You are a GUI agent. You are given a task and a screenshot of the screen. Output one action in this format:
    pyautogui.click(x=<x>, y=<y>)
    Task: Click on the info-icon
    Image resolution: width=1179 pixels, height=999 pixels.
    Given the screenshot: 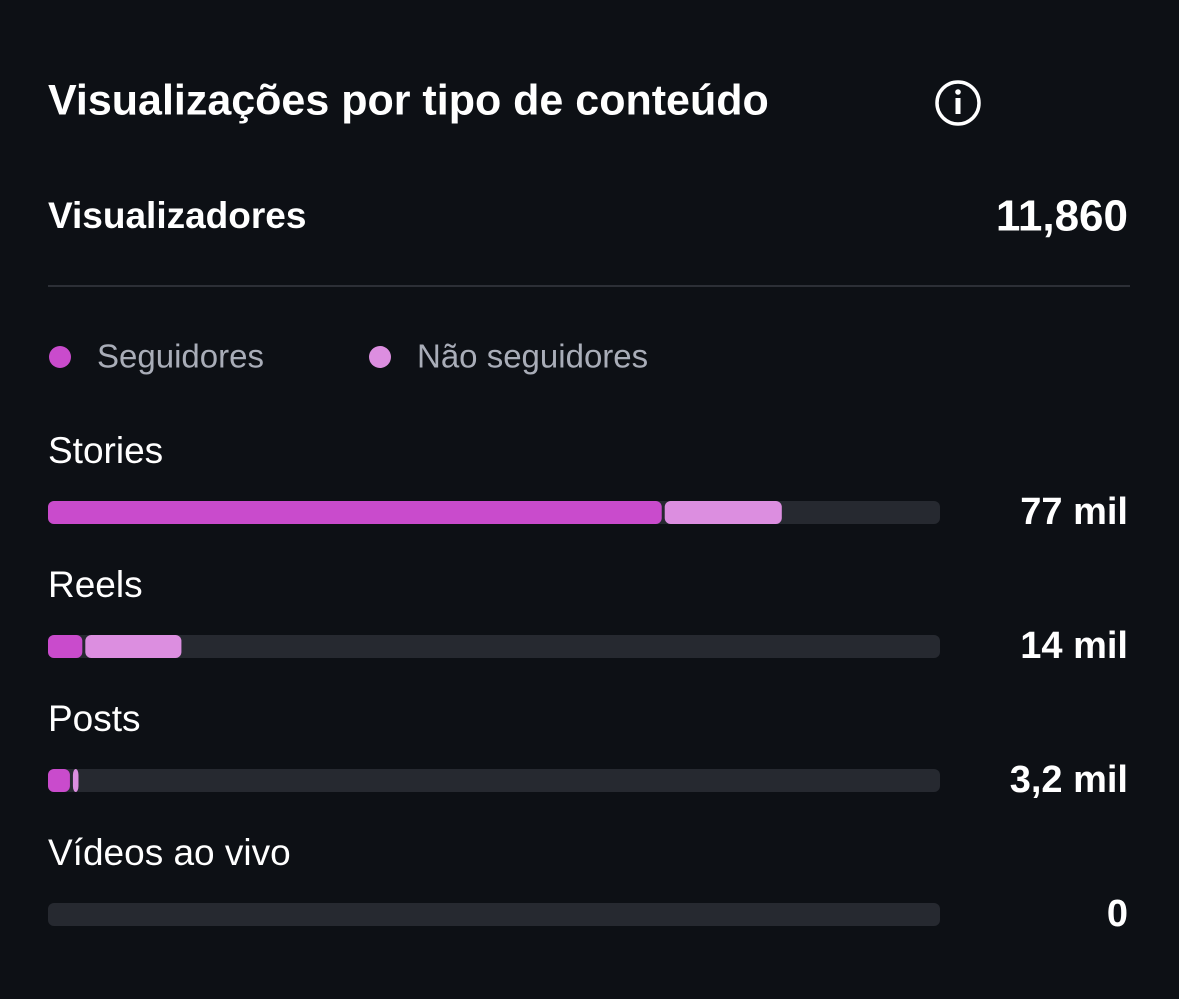 What is the action you would take?
    pyautogui.click(x=958, y=103)
    